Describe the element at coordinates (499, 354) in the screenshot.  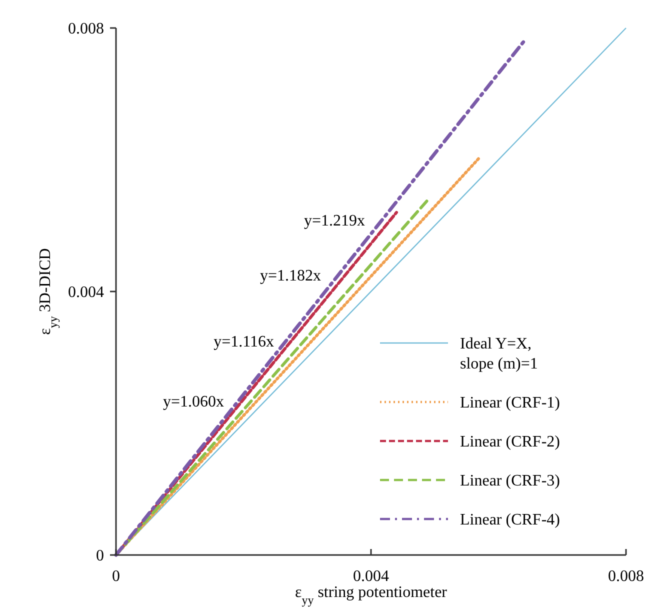
I see `legend-label: Ideal Y=X, slope (m)=1` at that location.